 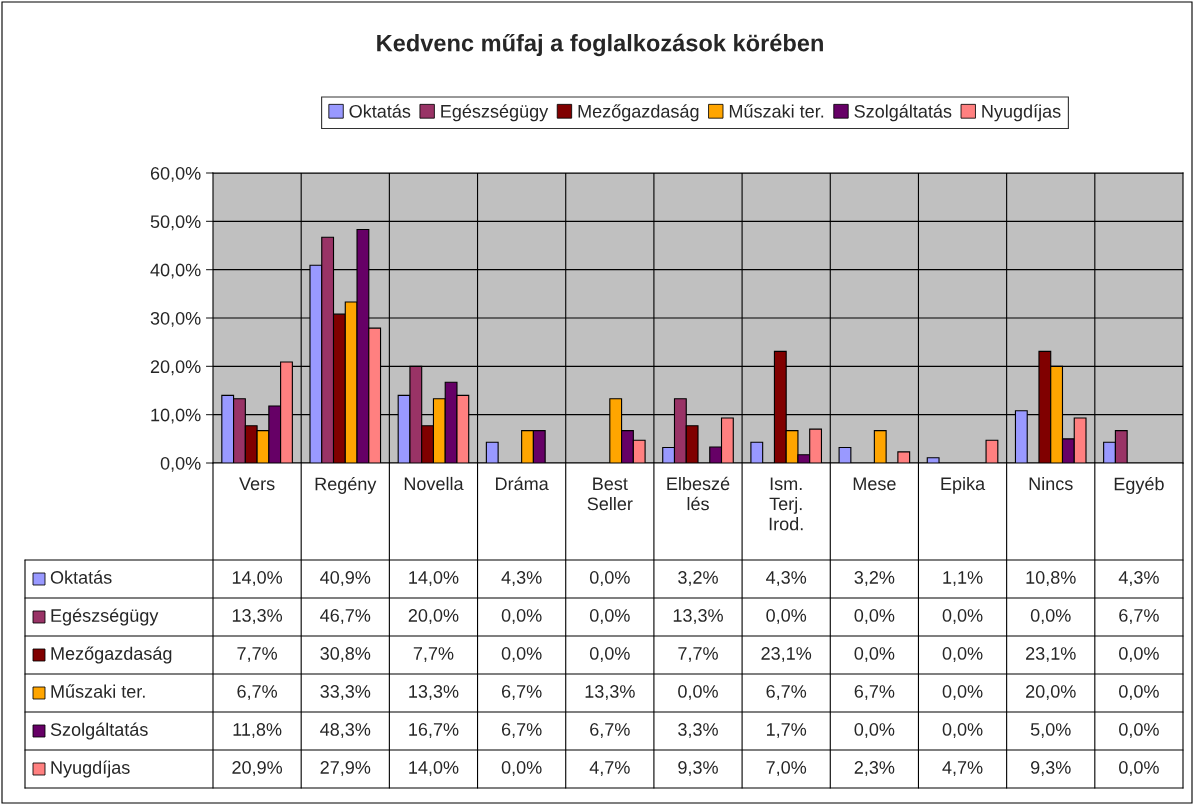 I want to click on x-tick-label: Vers, so click(x=257, y=484).